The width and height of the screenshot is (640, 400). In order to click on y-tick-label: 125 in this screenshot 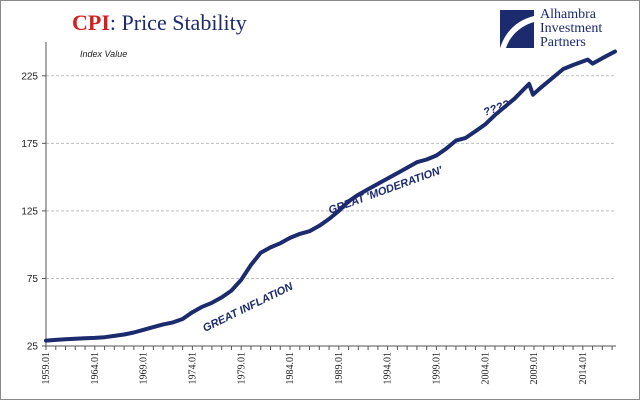, I will do `click(29, 211)`.